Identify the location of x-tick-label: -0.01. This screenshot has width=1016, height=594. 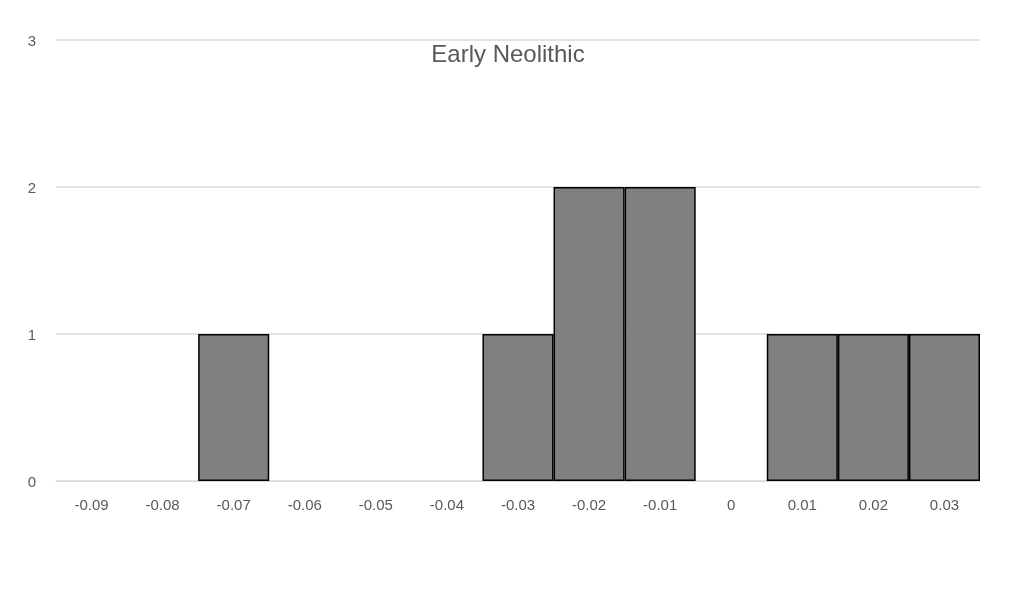
(660, 504).